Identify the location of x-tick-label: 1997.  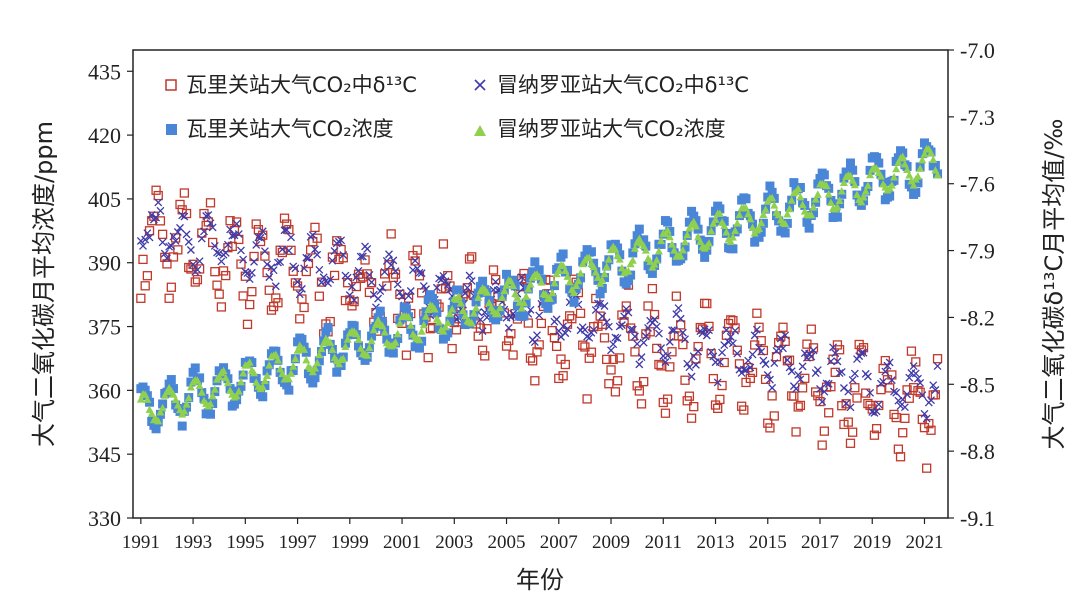
(298, 542).